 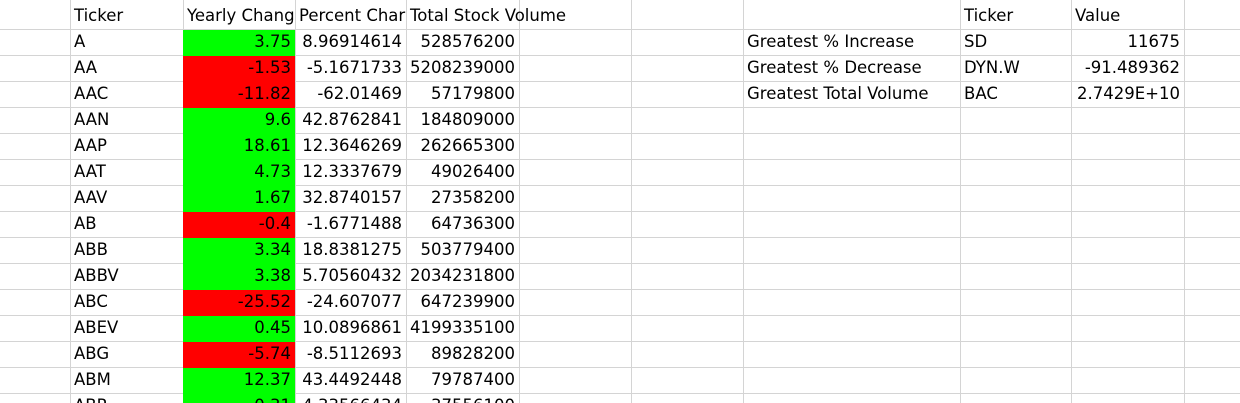 I want to click on percent-change-cell: -8.5112693, so click(x=354, y=353).